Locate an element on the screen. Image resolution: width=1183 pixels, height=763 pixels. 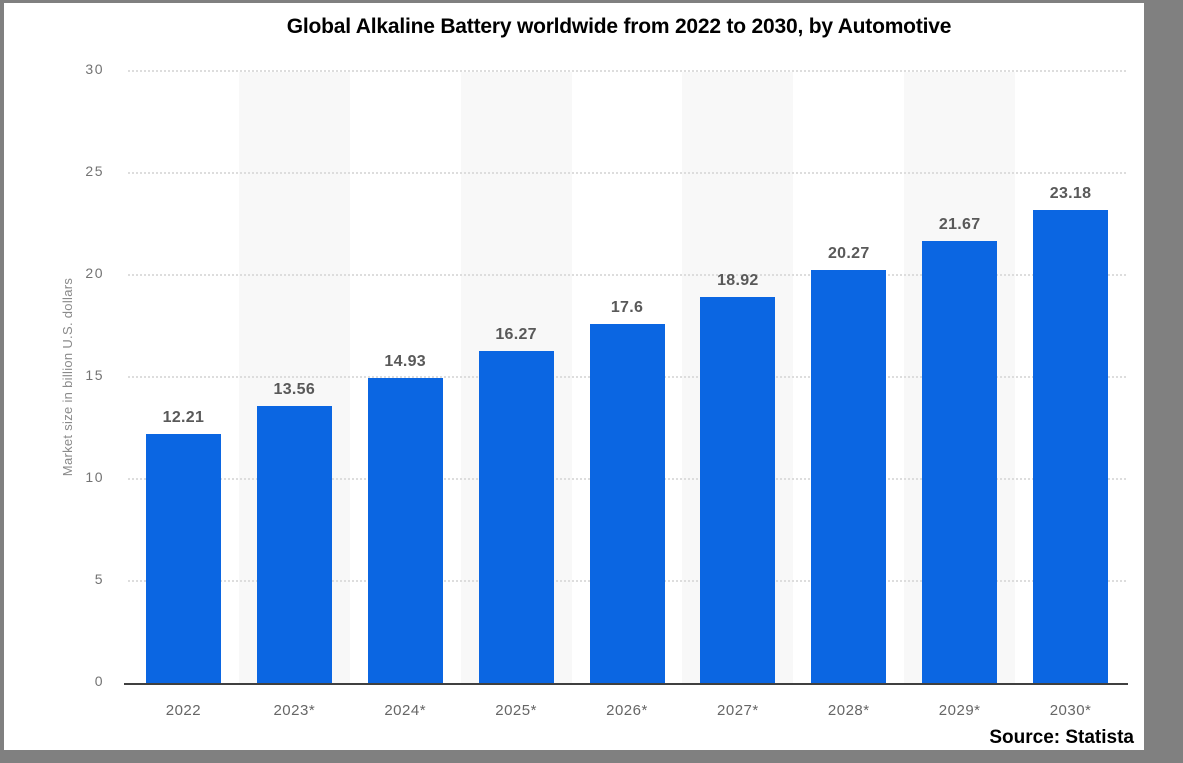
bar-value-label: 13.56 is located at coordinates (294, 390).